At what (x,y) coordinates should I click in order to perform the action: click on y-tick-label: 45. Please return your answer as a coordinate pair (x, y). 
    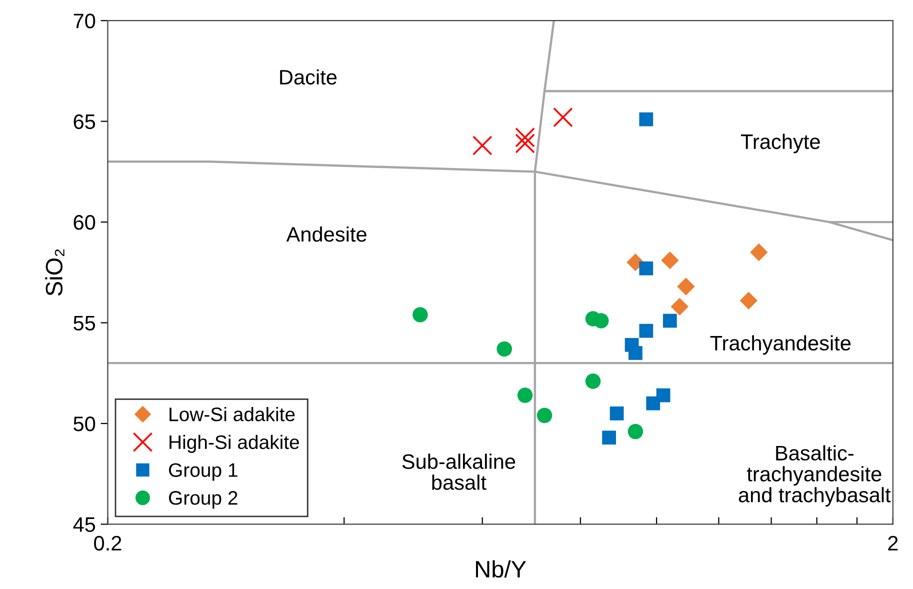
    Looking at the image, I should click on (84, 524).